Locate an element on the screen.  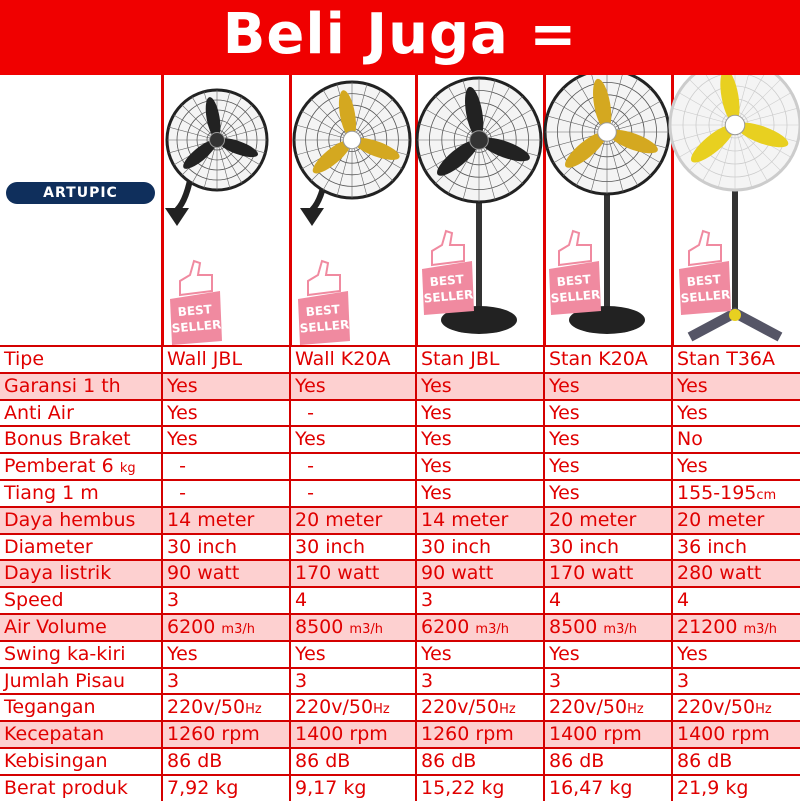
table-row: Bonus Braket Yes Yes Yes Yes No is located at coordinates (400, 439).